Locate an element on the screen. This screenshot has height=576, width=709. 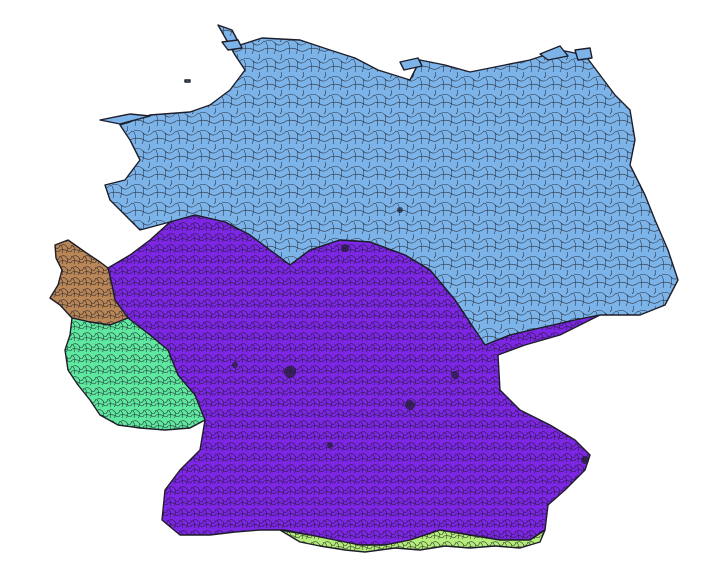
region-alpine-fringe is located at coordinates (412, 541).